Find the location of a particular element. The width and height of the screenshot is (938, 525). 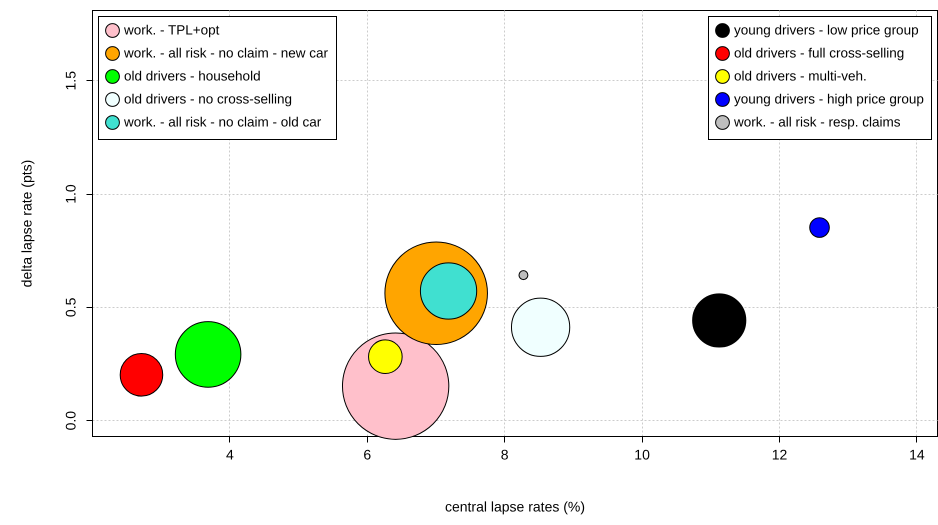

legend-label: old drivers - household is located at coordinates (192, 76).